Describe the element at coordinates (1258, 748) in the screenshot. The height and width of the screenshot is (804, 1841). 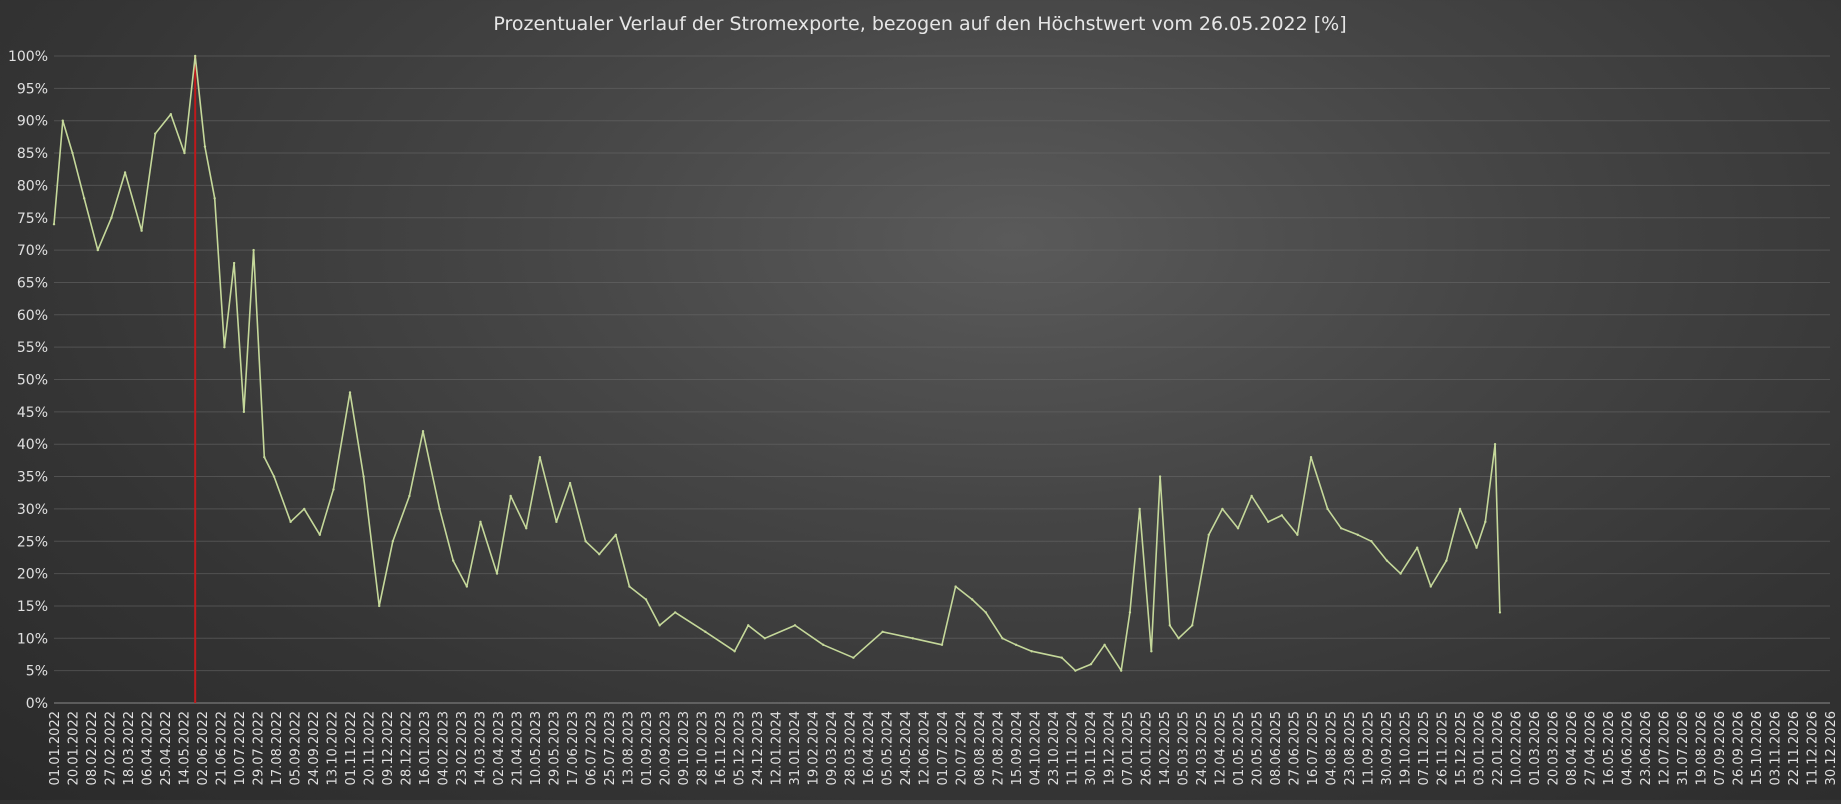
I see `x-tick-label: 20.05.2025` at that location.